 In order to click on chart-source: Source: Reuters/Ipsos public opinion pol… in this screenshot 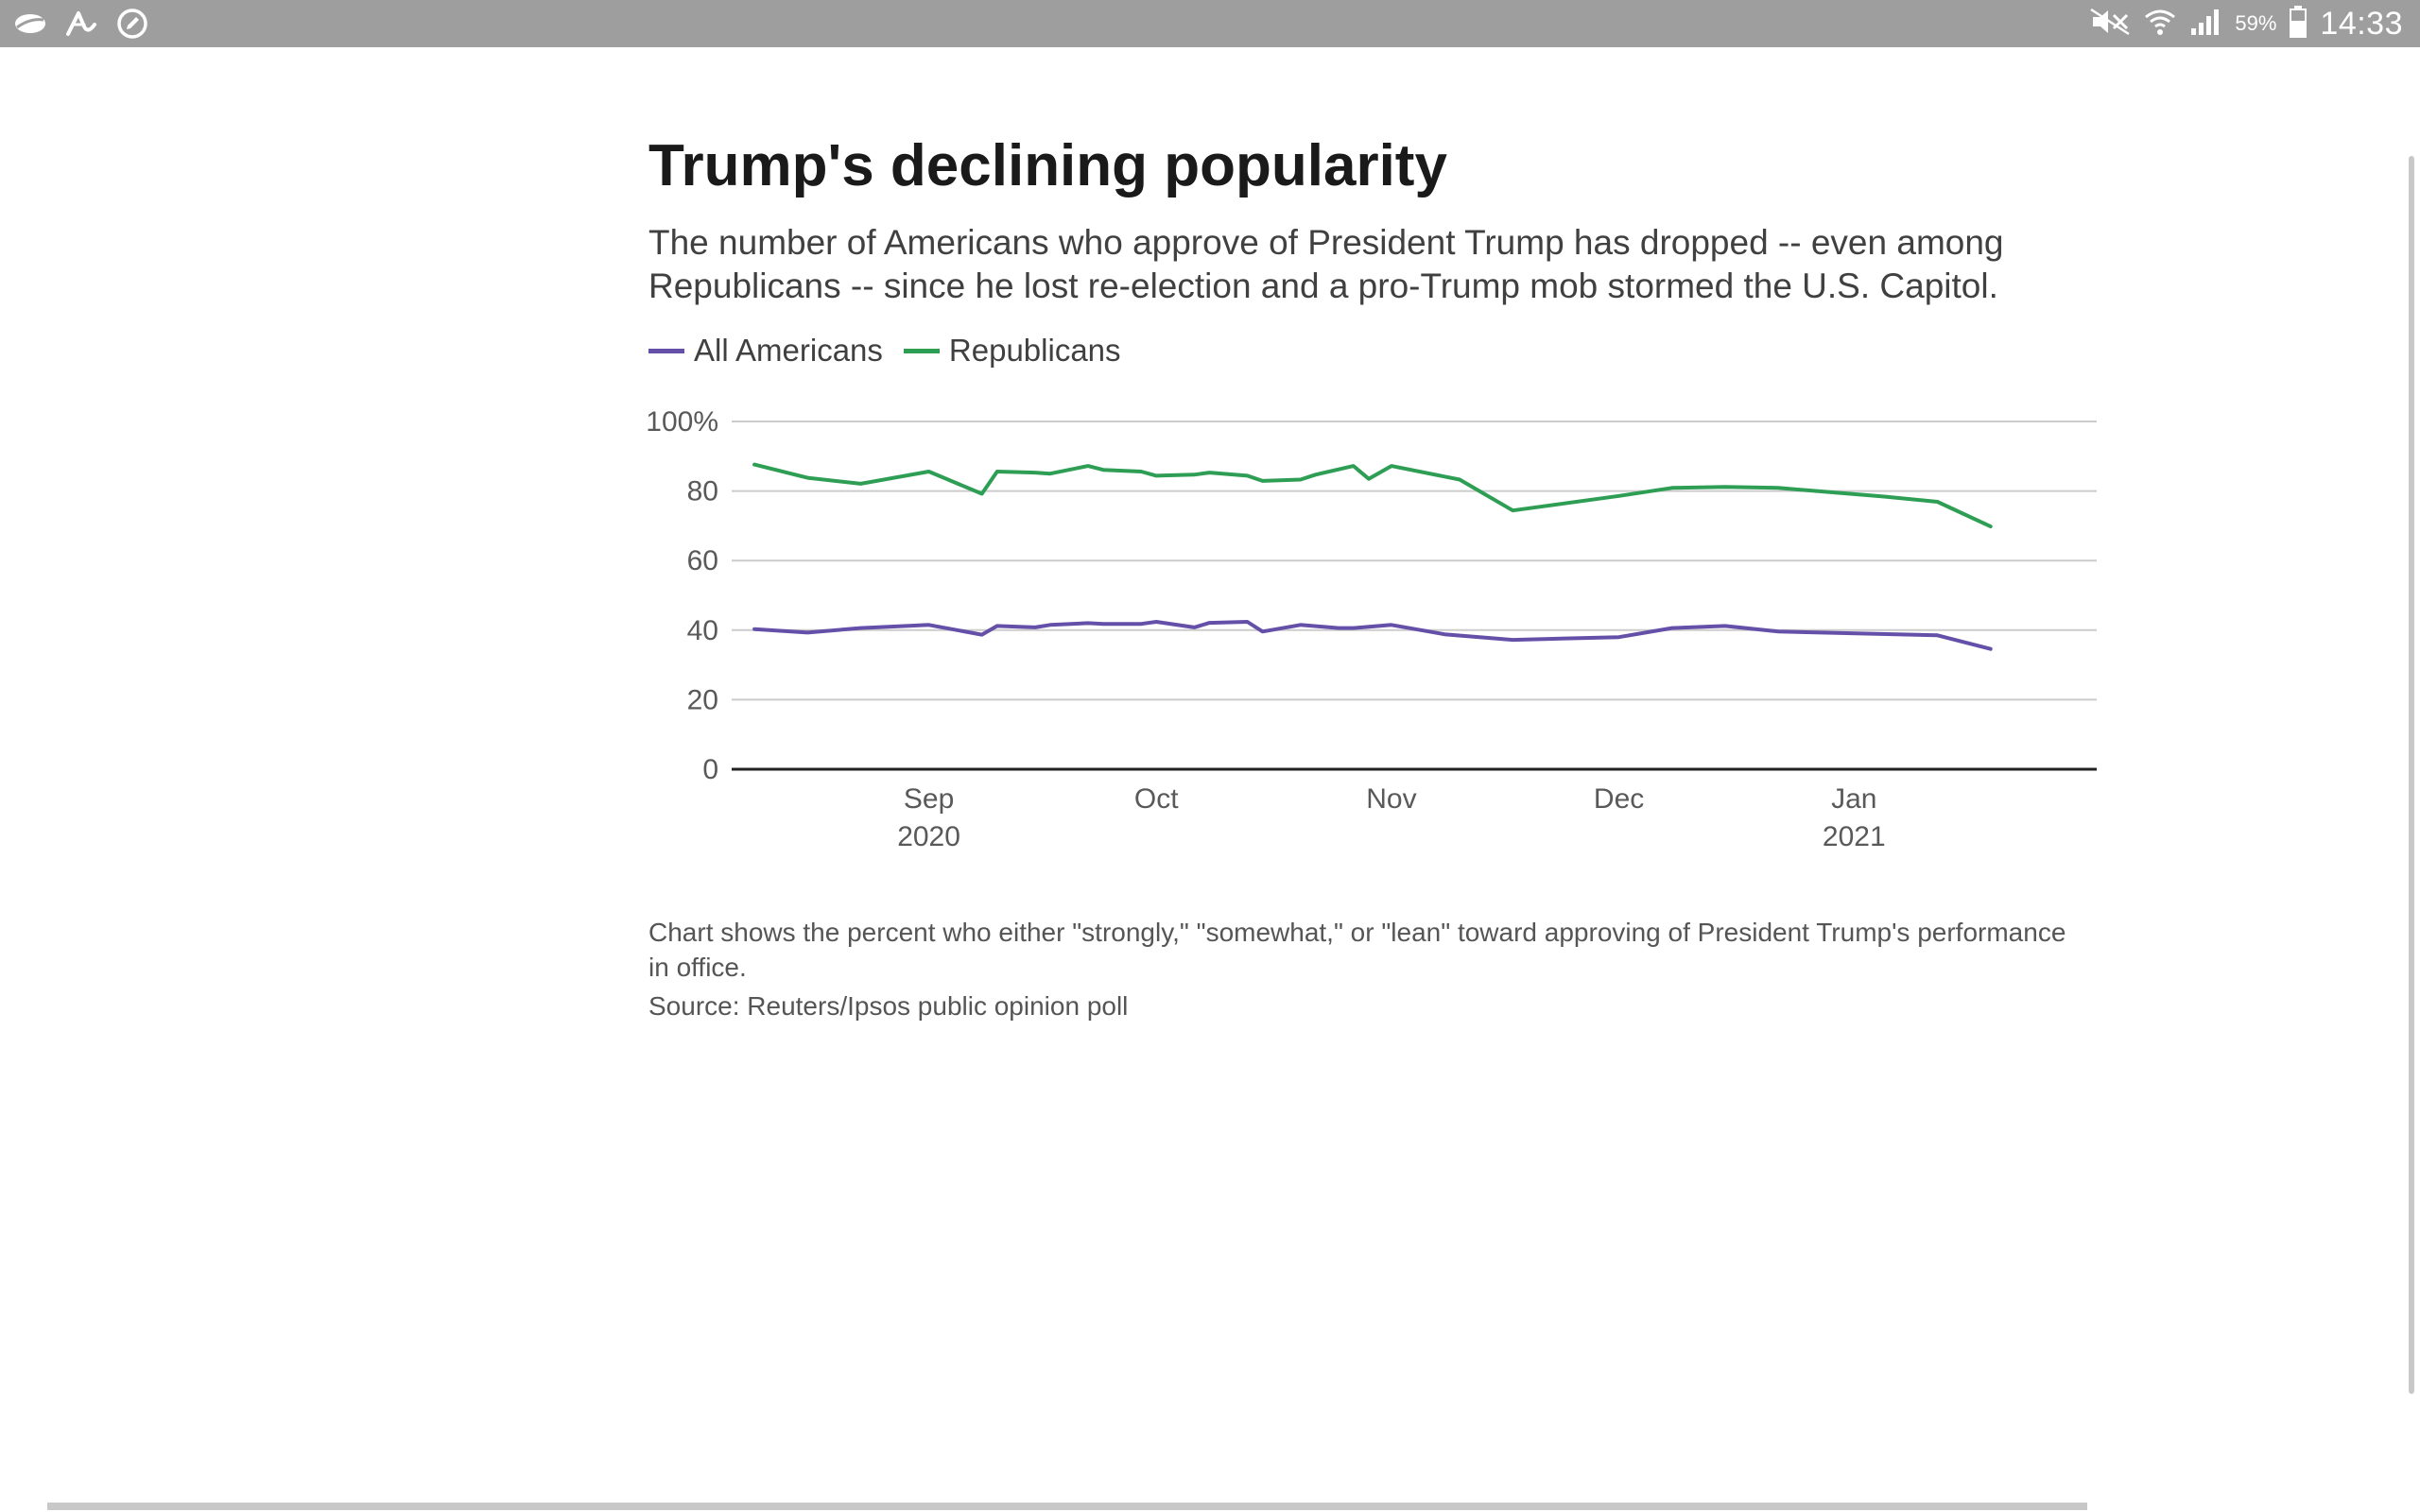, I will do `click(888, 1006)`.